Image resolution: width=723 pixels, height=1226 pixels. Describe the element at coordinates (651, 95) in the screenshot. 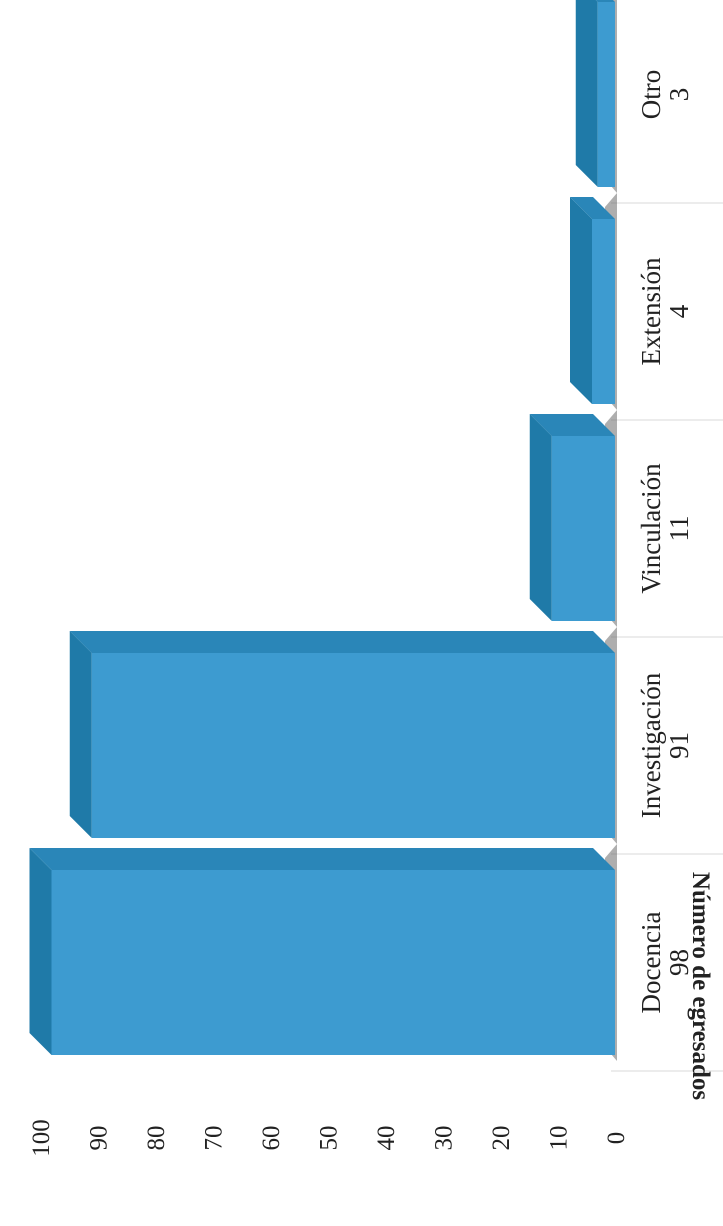

I see `category-label: Otro` at that location.